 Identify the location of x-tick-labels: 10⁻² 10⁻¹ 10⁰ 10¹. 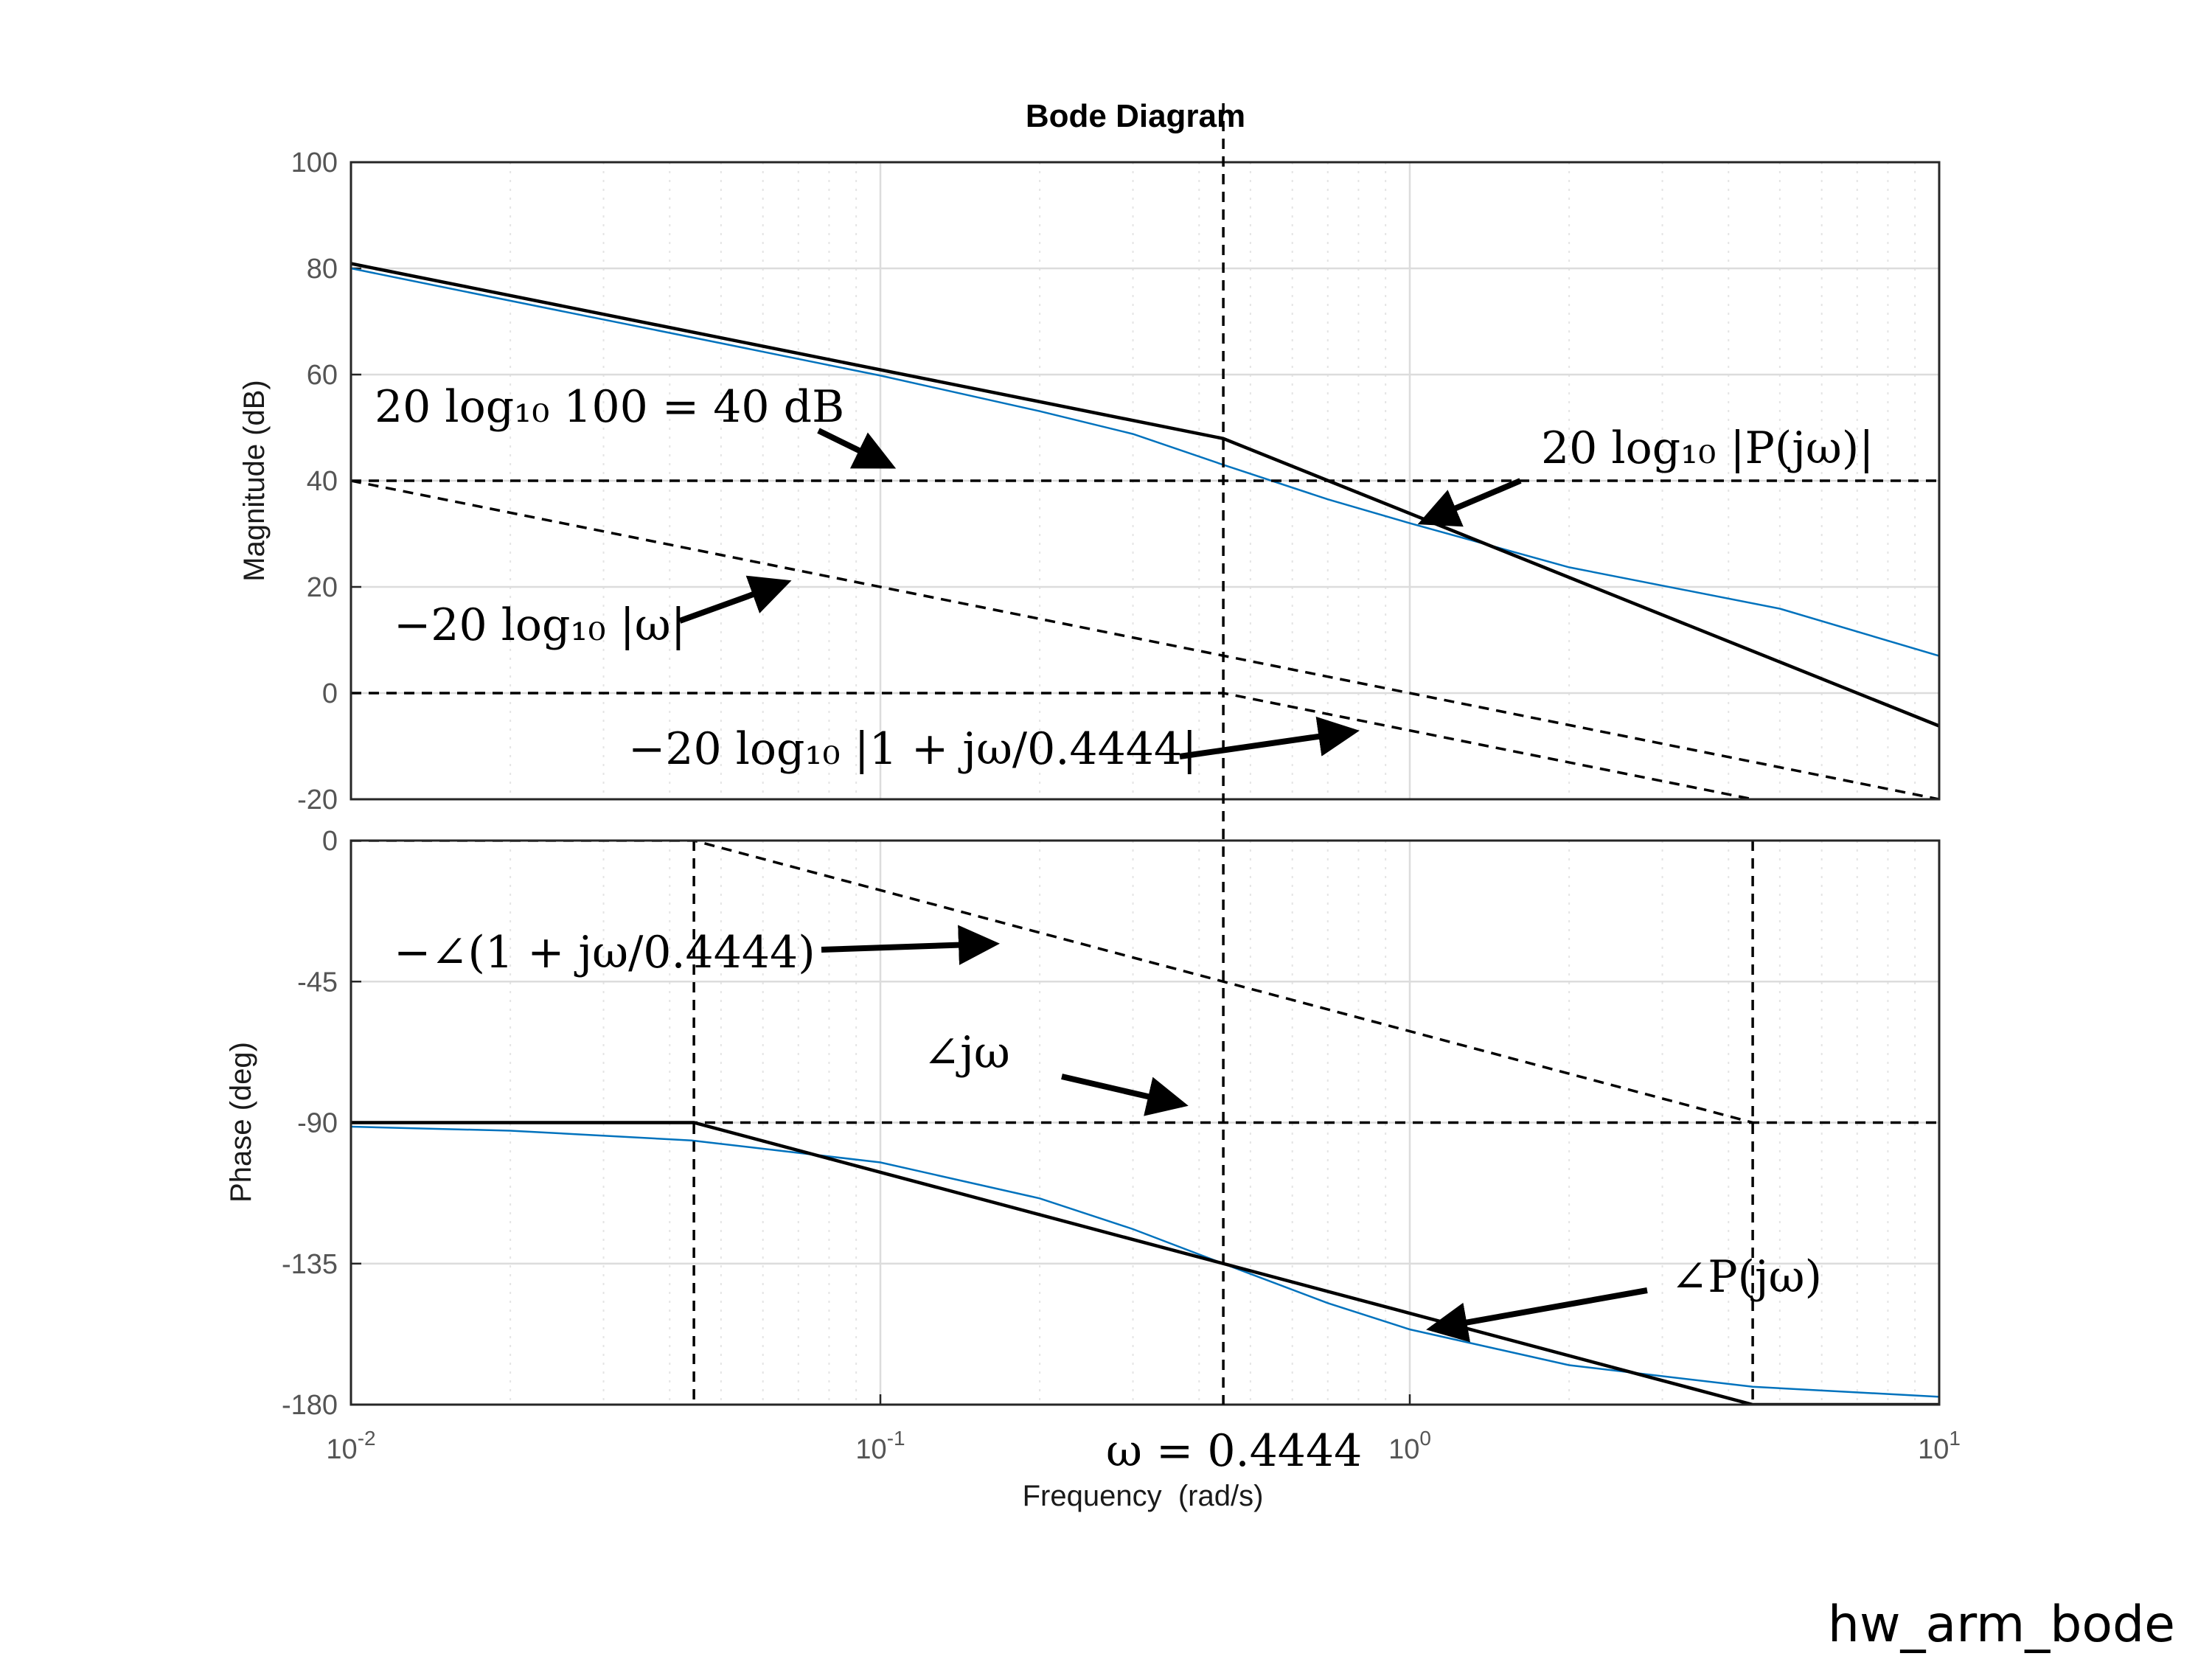
(1143, 1429).